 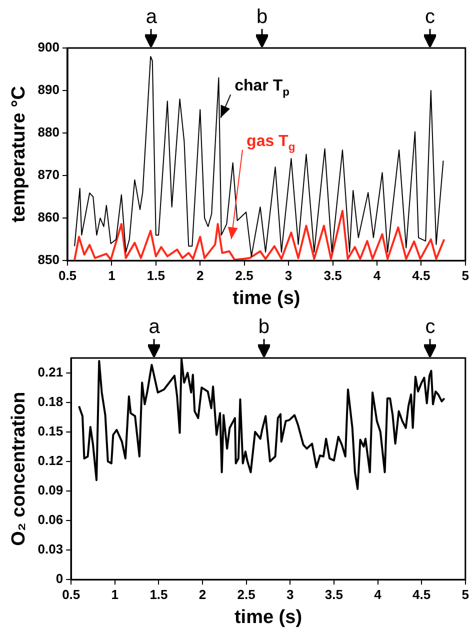 I want to click on y-tick-label: 0.15, so click(x=51, y=430).